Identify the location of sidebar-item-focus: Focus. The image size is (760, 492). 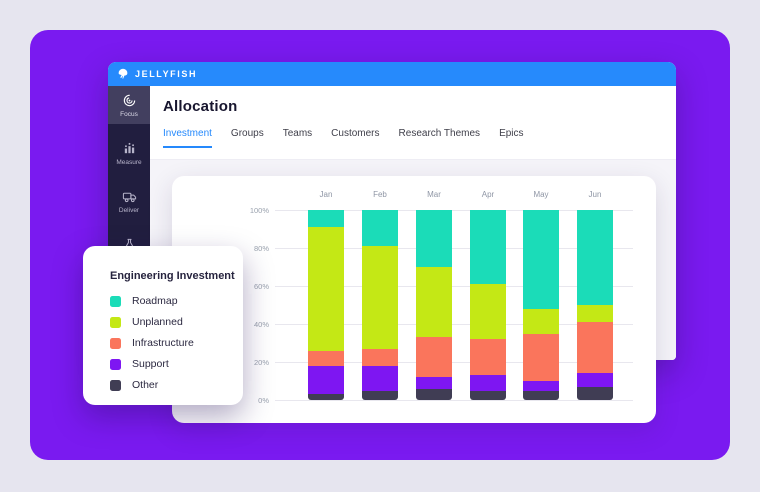
(129, 105).